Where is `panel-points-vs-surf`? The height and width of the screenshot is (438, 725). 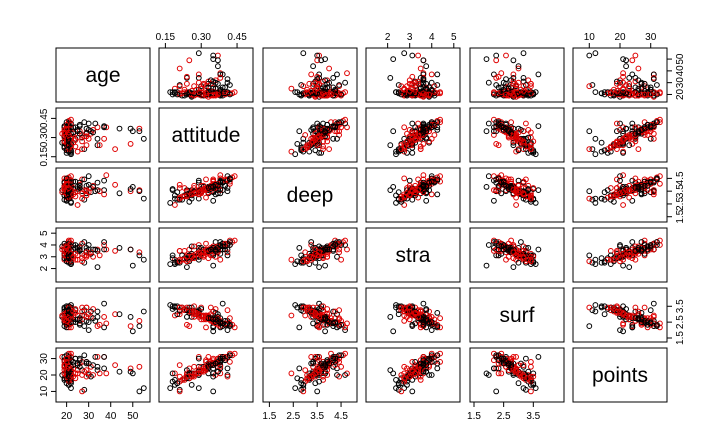
panel-points-vs-surf is located at coordinates (517, 375).